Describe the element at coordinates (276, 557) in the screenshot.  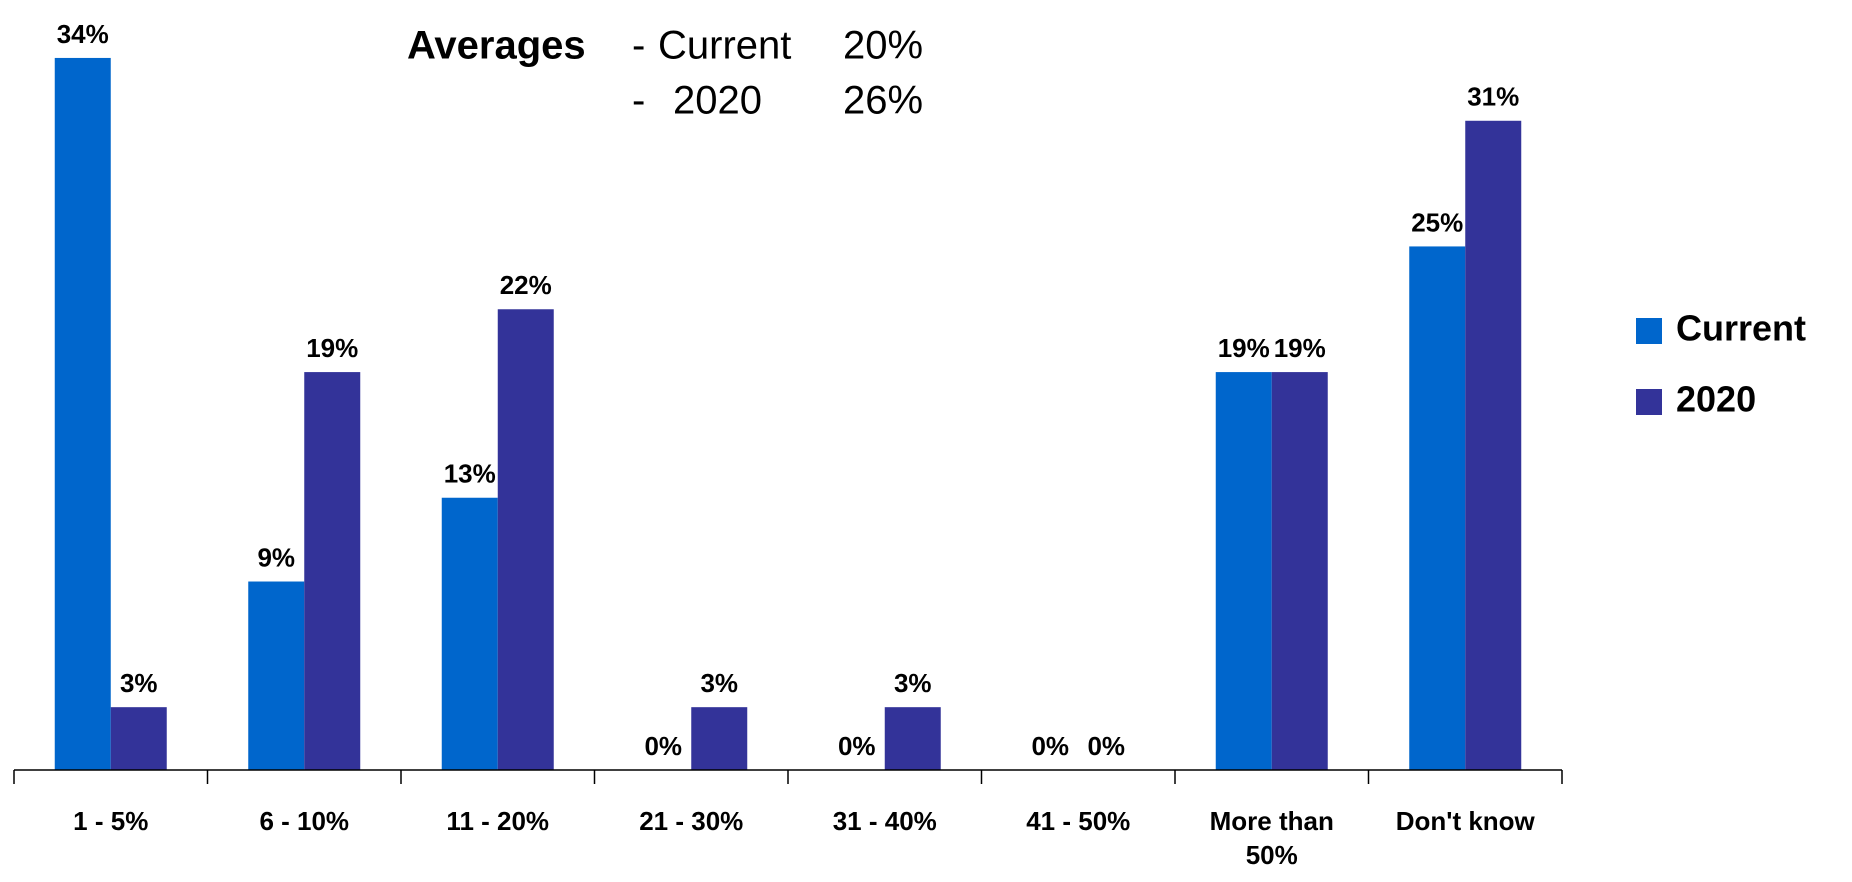
I see `data-label: 9%` at that location.